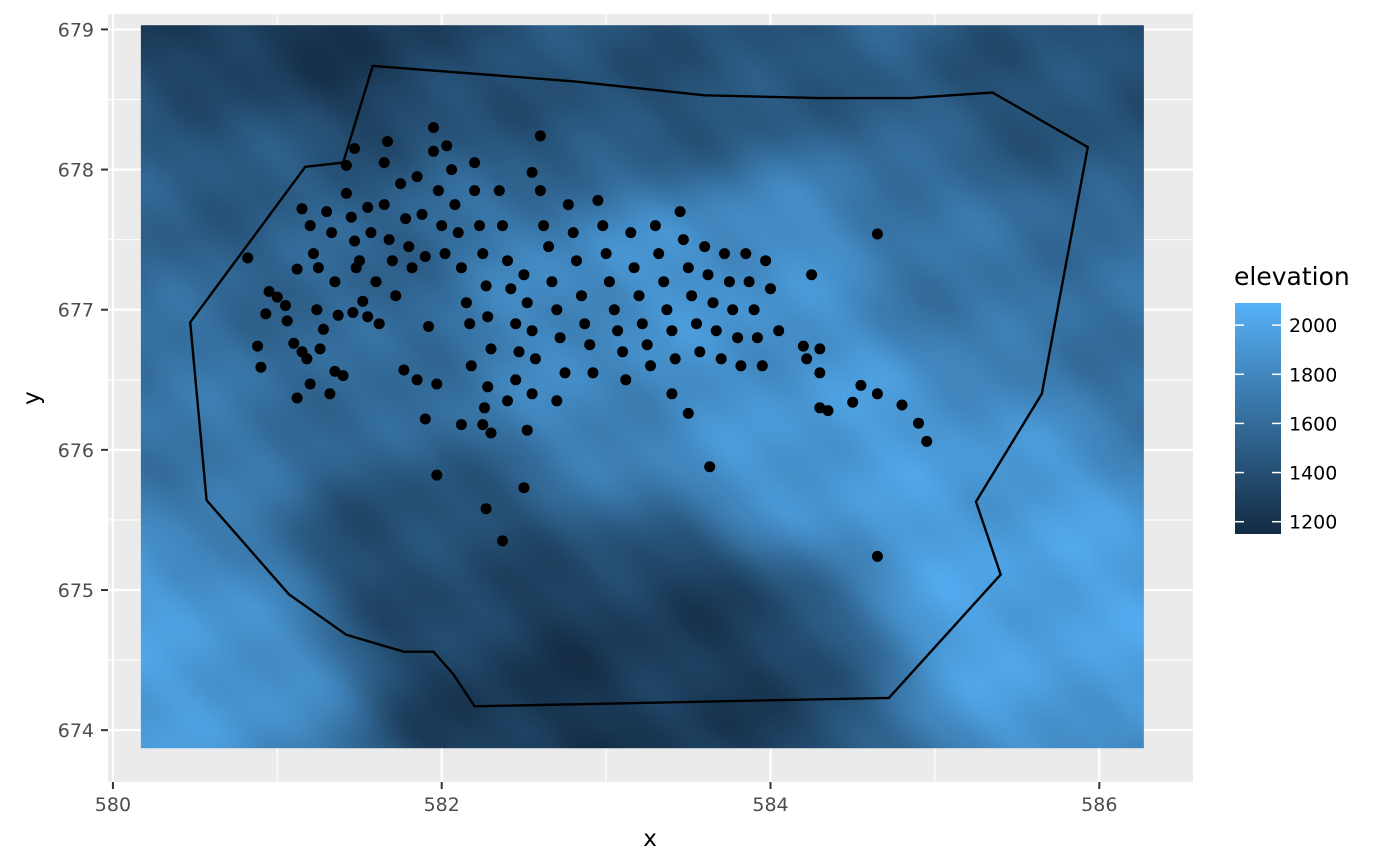 The width and height of the screenshot is (1400, 866). Describe the element at coordinates (83, 380) in the screenshot. I see `y-axis: 674 675 676 677 678 679` at that location.